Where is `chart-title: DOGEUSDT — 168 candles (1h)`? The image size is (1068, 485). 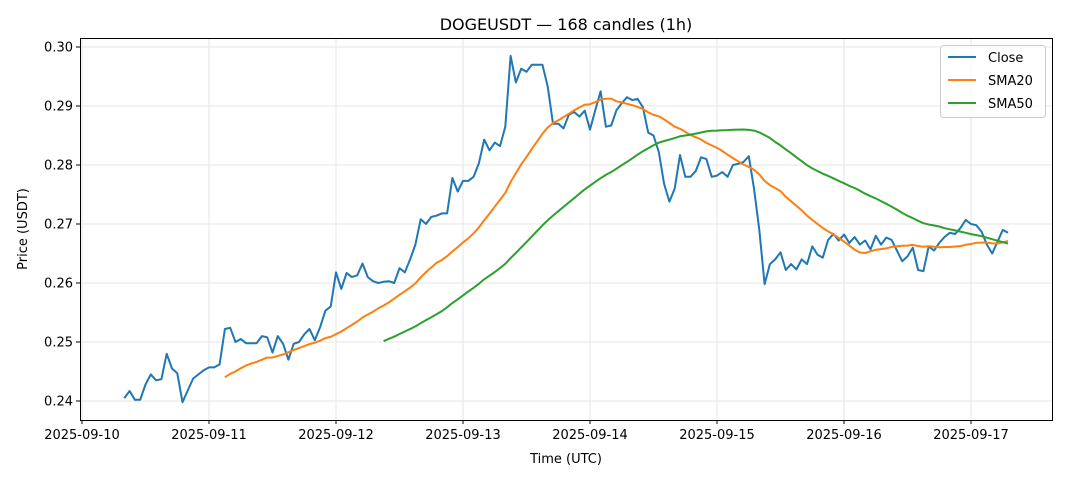 chart-title: DOGEUSDT — 168 candles (1h) is located at coordinates (566, 24).